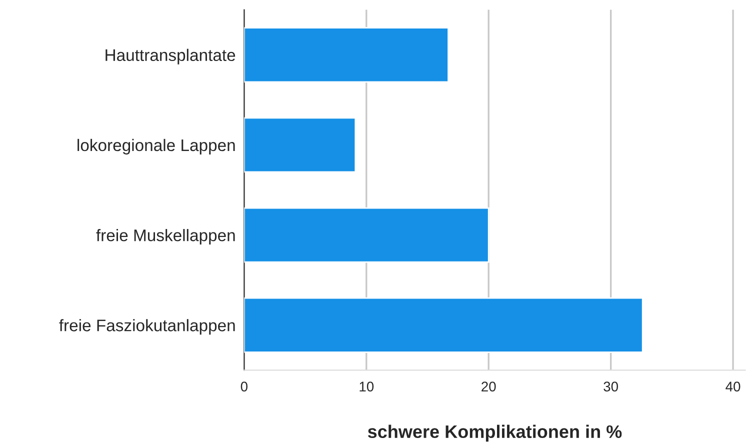 This screenshot has width=749, height=446. I want to click on x-axis-title: schwere Komplikationen in %, so click(495, 433).